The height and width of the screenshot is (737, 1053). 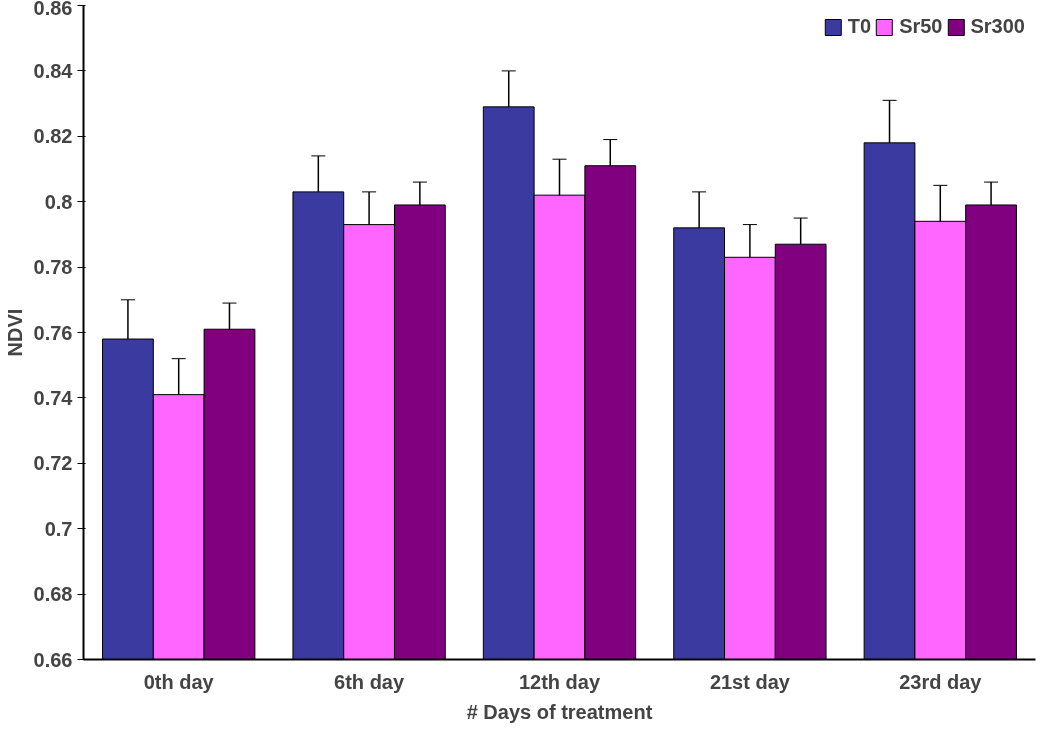 What do you see at coordinates (53, 463) in the screenshot?
I see `y-tick-label: 0.72` at bounding box center [53, 463].